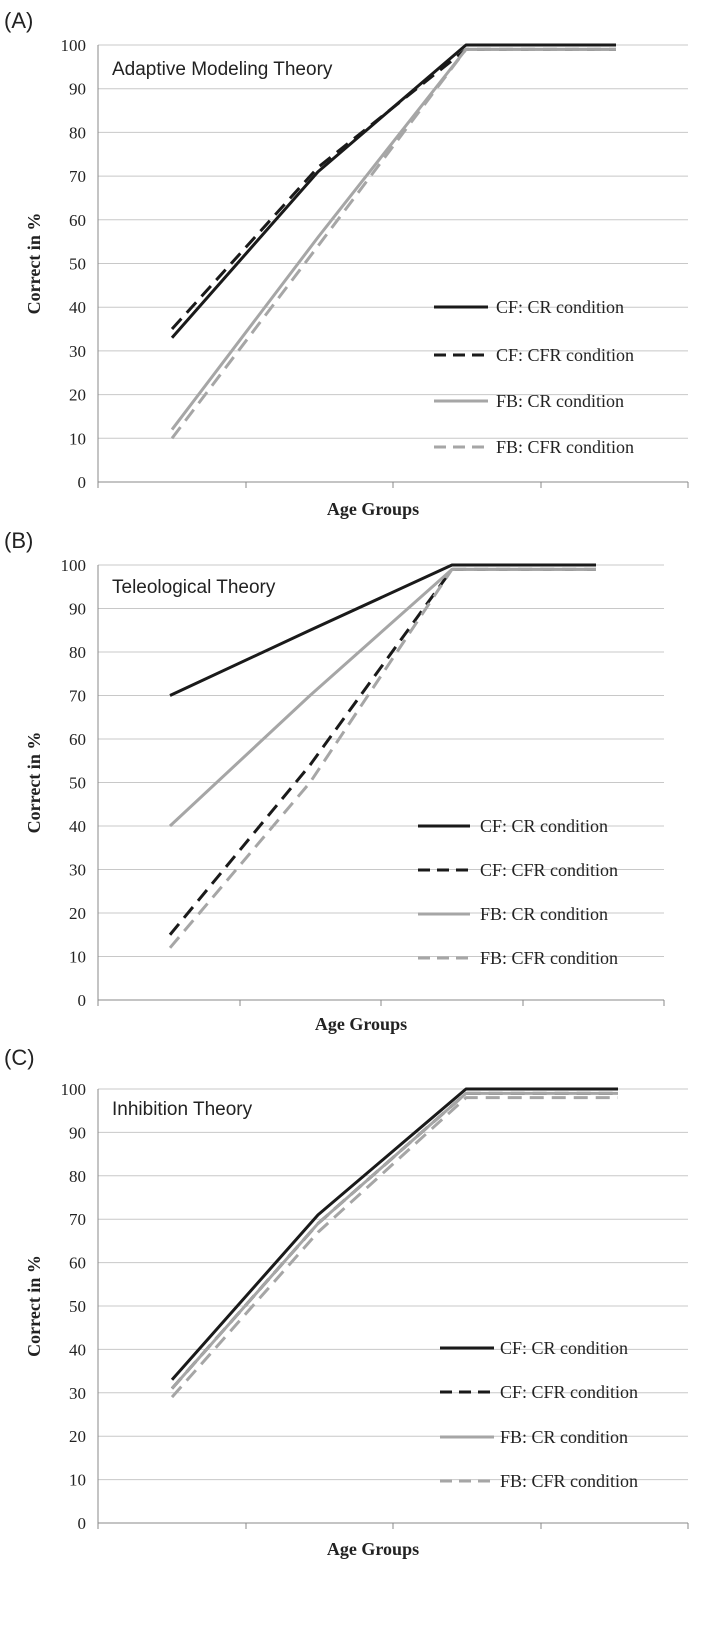  I want to click on chart-1-panel-label: (A), so click(18, 20).